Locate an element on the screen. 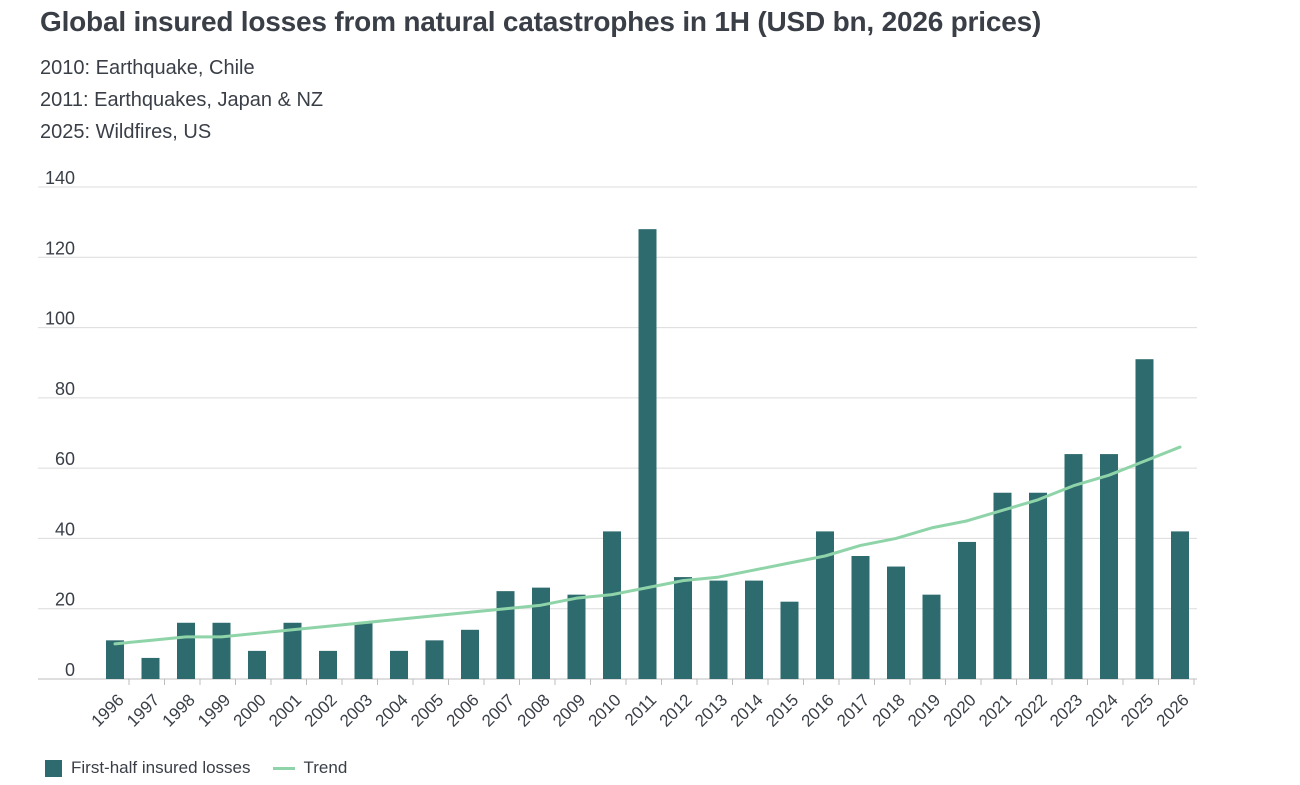 The width and height of the screenshot is (1300, 785). x-tick-label-2011: 2011 is located at coordinates (640, 709).